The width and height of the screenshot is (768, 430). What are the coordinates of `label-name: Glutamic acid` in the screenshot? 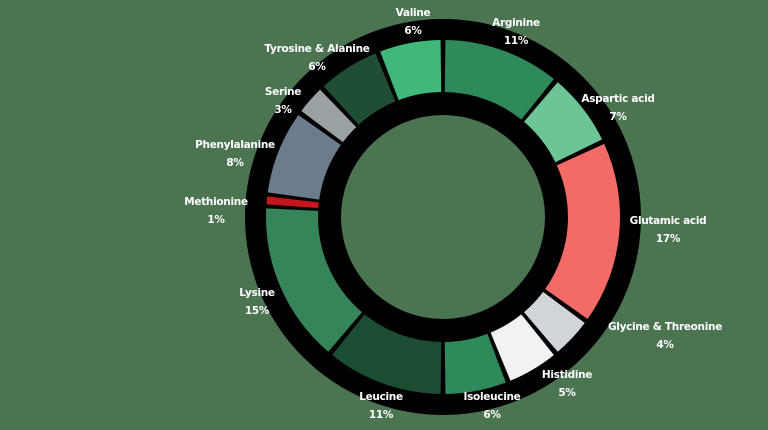 It's located at (668, 221).